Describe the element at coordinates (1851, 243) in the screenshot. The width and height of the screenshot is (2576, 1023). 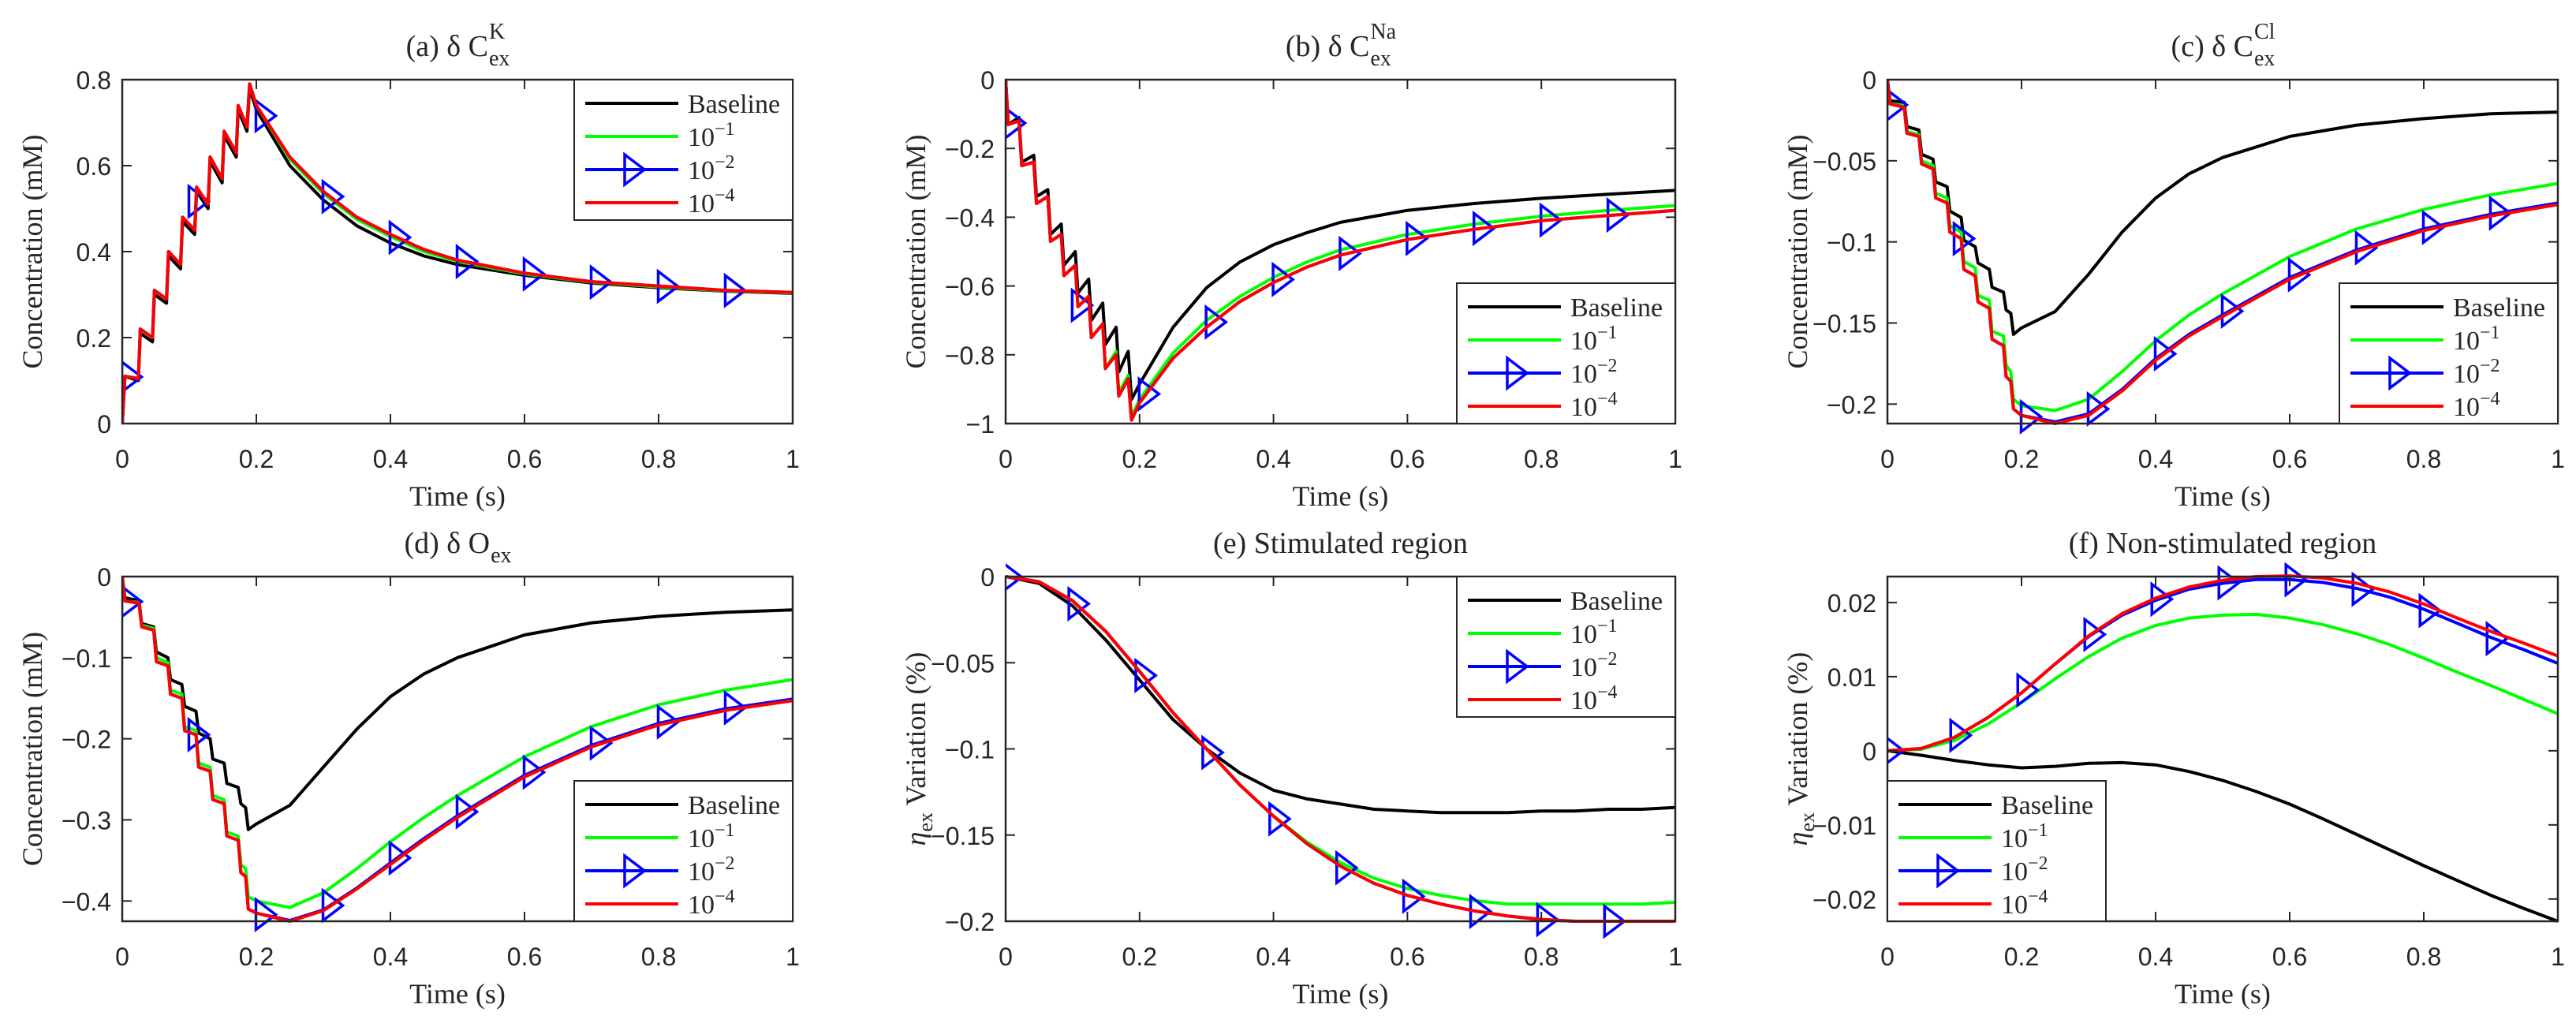
I see `y-tick-label: −0.1` at that location.